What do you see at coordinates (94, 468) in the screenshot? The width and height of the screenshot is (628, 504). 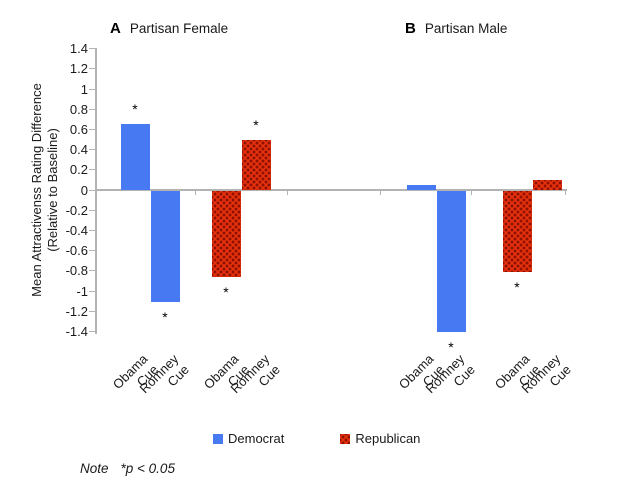 I see `note-prefix: Note` at bounding box center [94, 468].